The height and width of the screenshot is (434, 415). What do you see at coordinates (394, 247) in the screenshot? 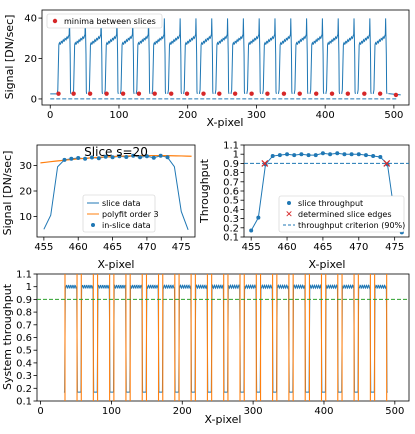
I see `panel-3-xtick-label: 475` at bounding box center [394, 247].